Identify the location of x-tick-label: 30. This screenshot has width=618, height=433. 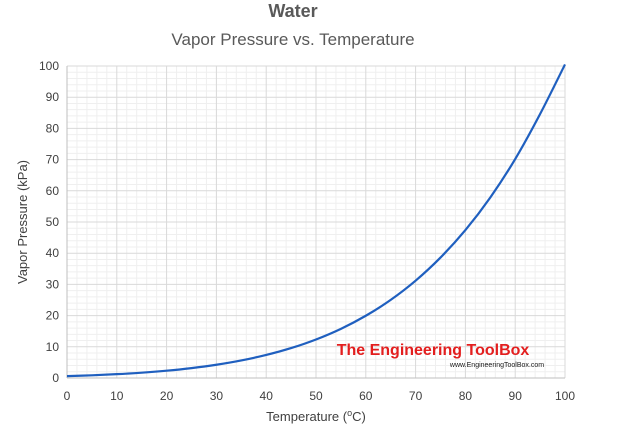
(217, 396).